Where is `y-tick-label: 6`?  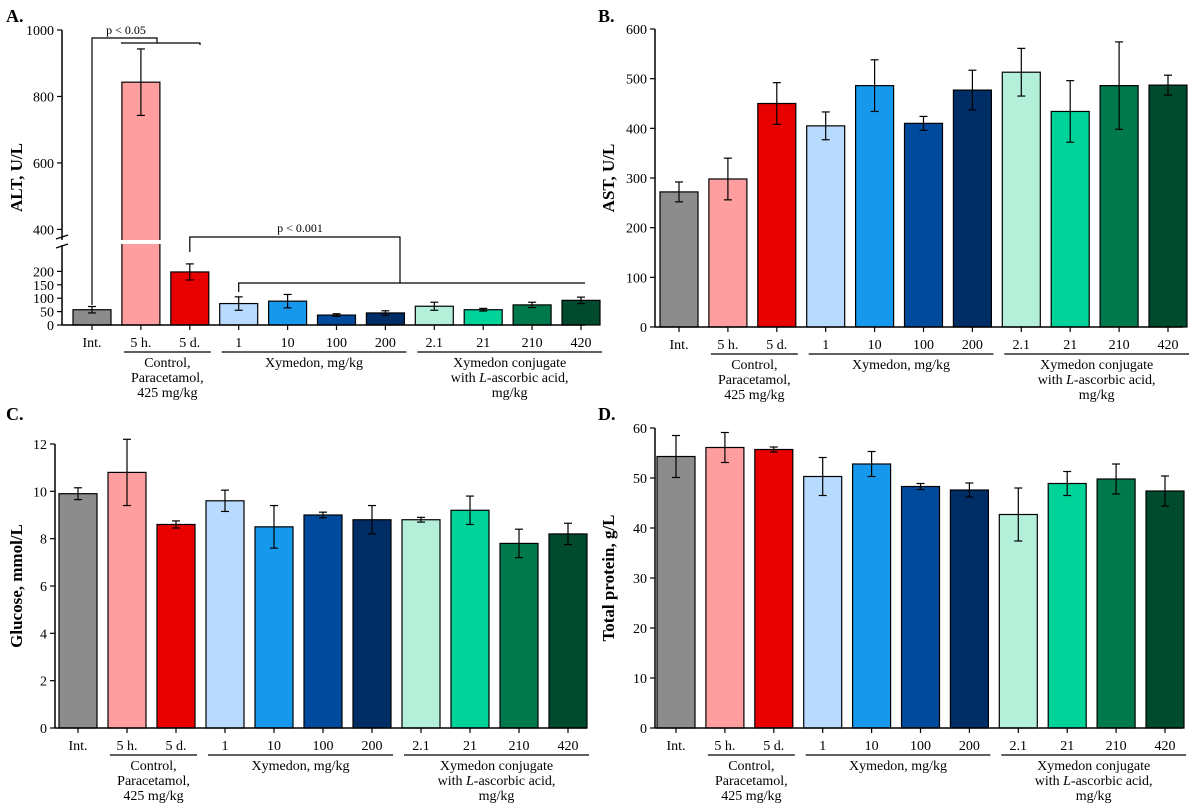 y-tick-label: 6 is located at coordinates (43, 587).